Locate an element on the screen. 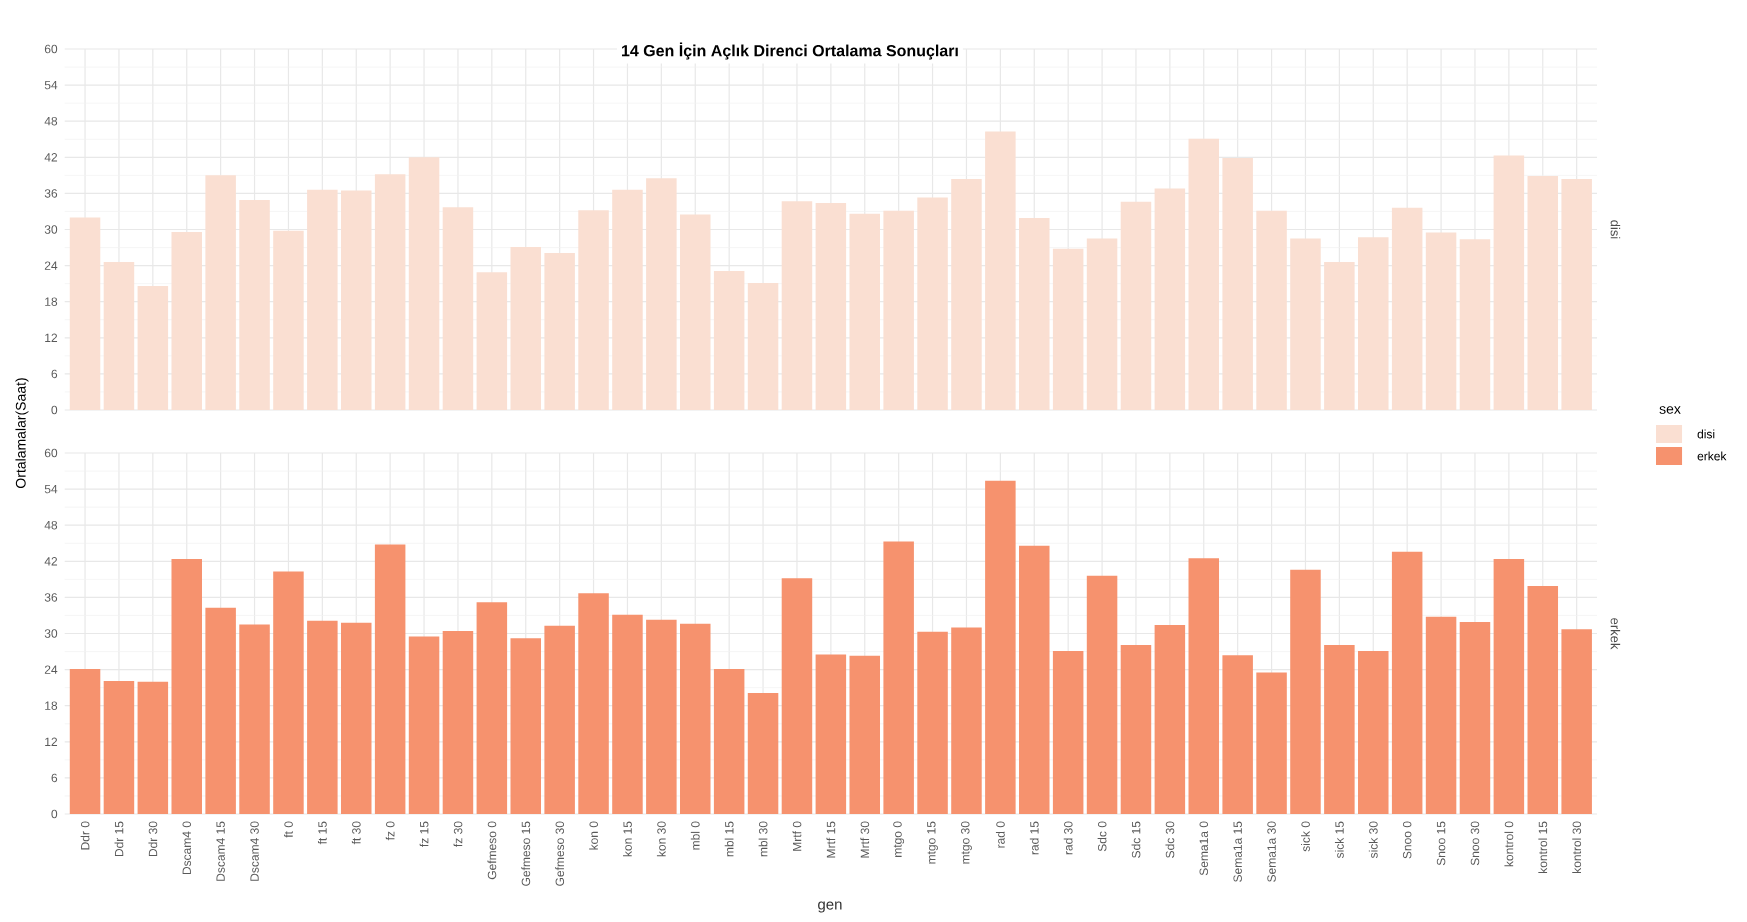  x-tick-label: fz 30 is located at coordinates (458, 834).